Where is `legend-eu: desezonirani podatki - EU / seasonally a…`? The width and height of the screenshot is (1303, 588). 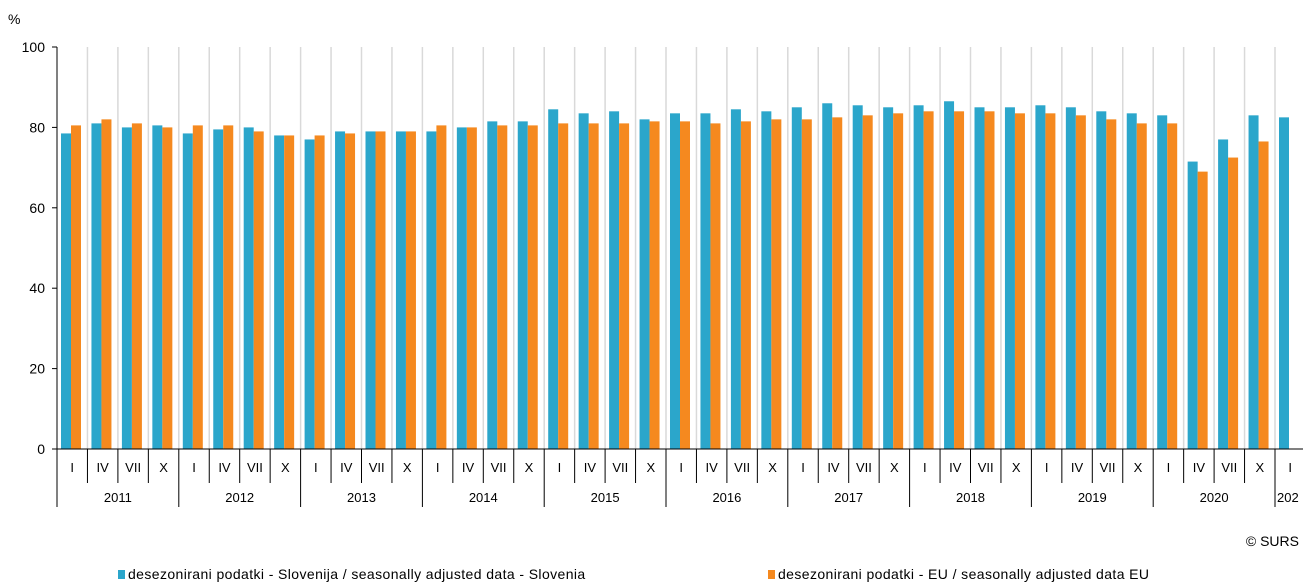
legend-eu: desezonirani podatki - EU / seasonally a… is located at coordinates (958, 574).